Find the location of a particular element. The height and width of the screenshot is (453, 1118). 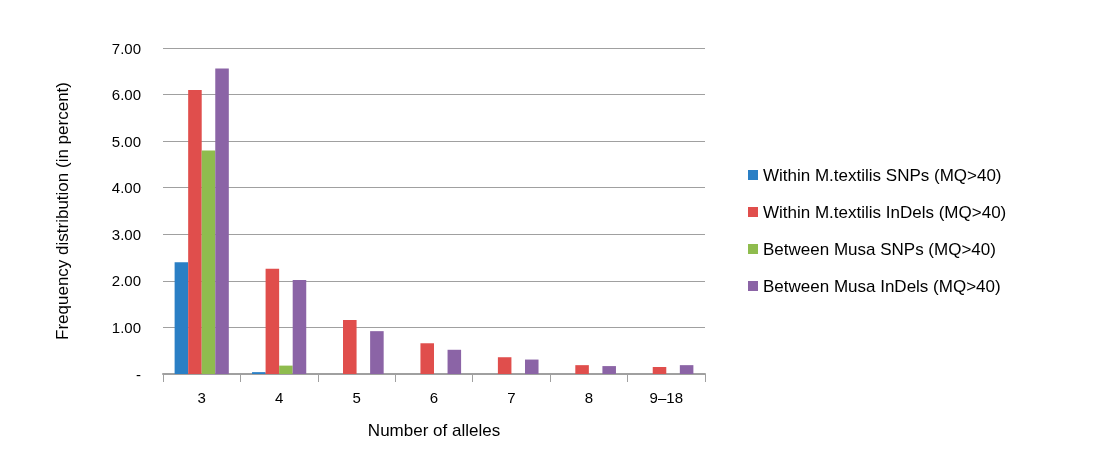

y-tick-label: 6.00 is located at coordinates (126, 95).